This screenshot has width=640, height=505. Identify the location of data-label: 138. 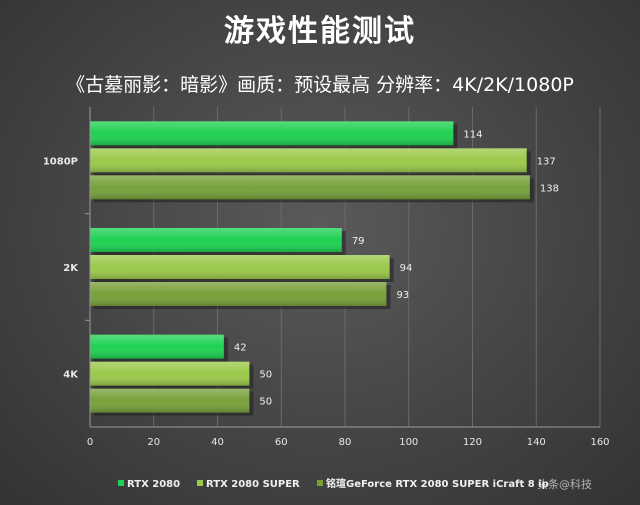
(549, 188).